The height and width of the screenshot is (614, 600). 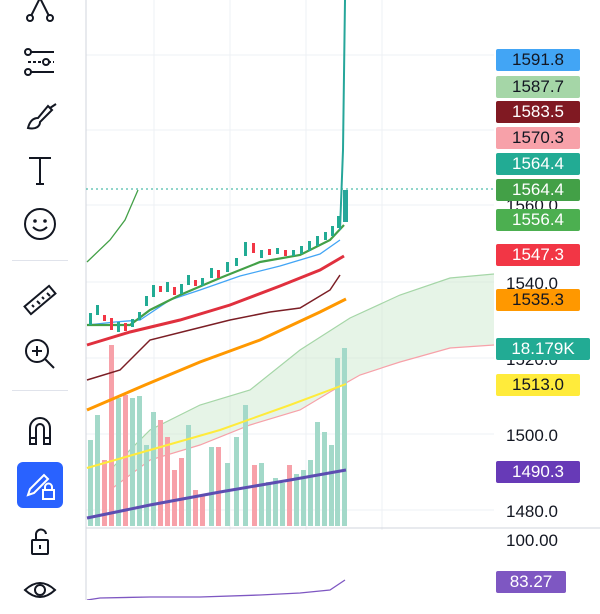 I want to click on brush-tool, so click(x=40, y=116).